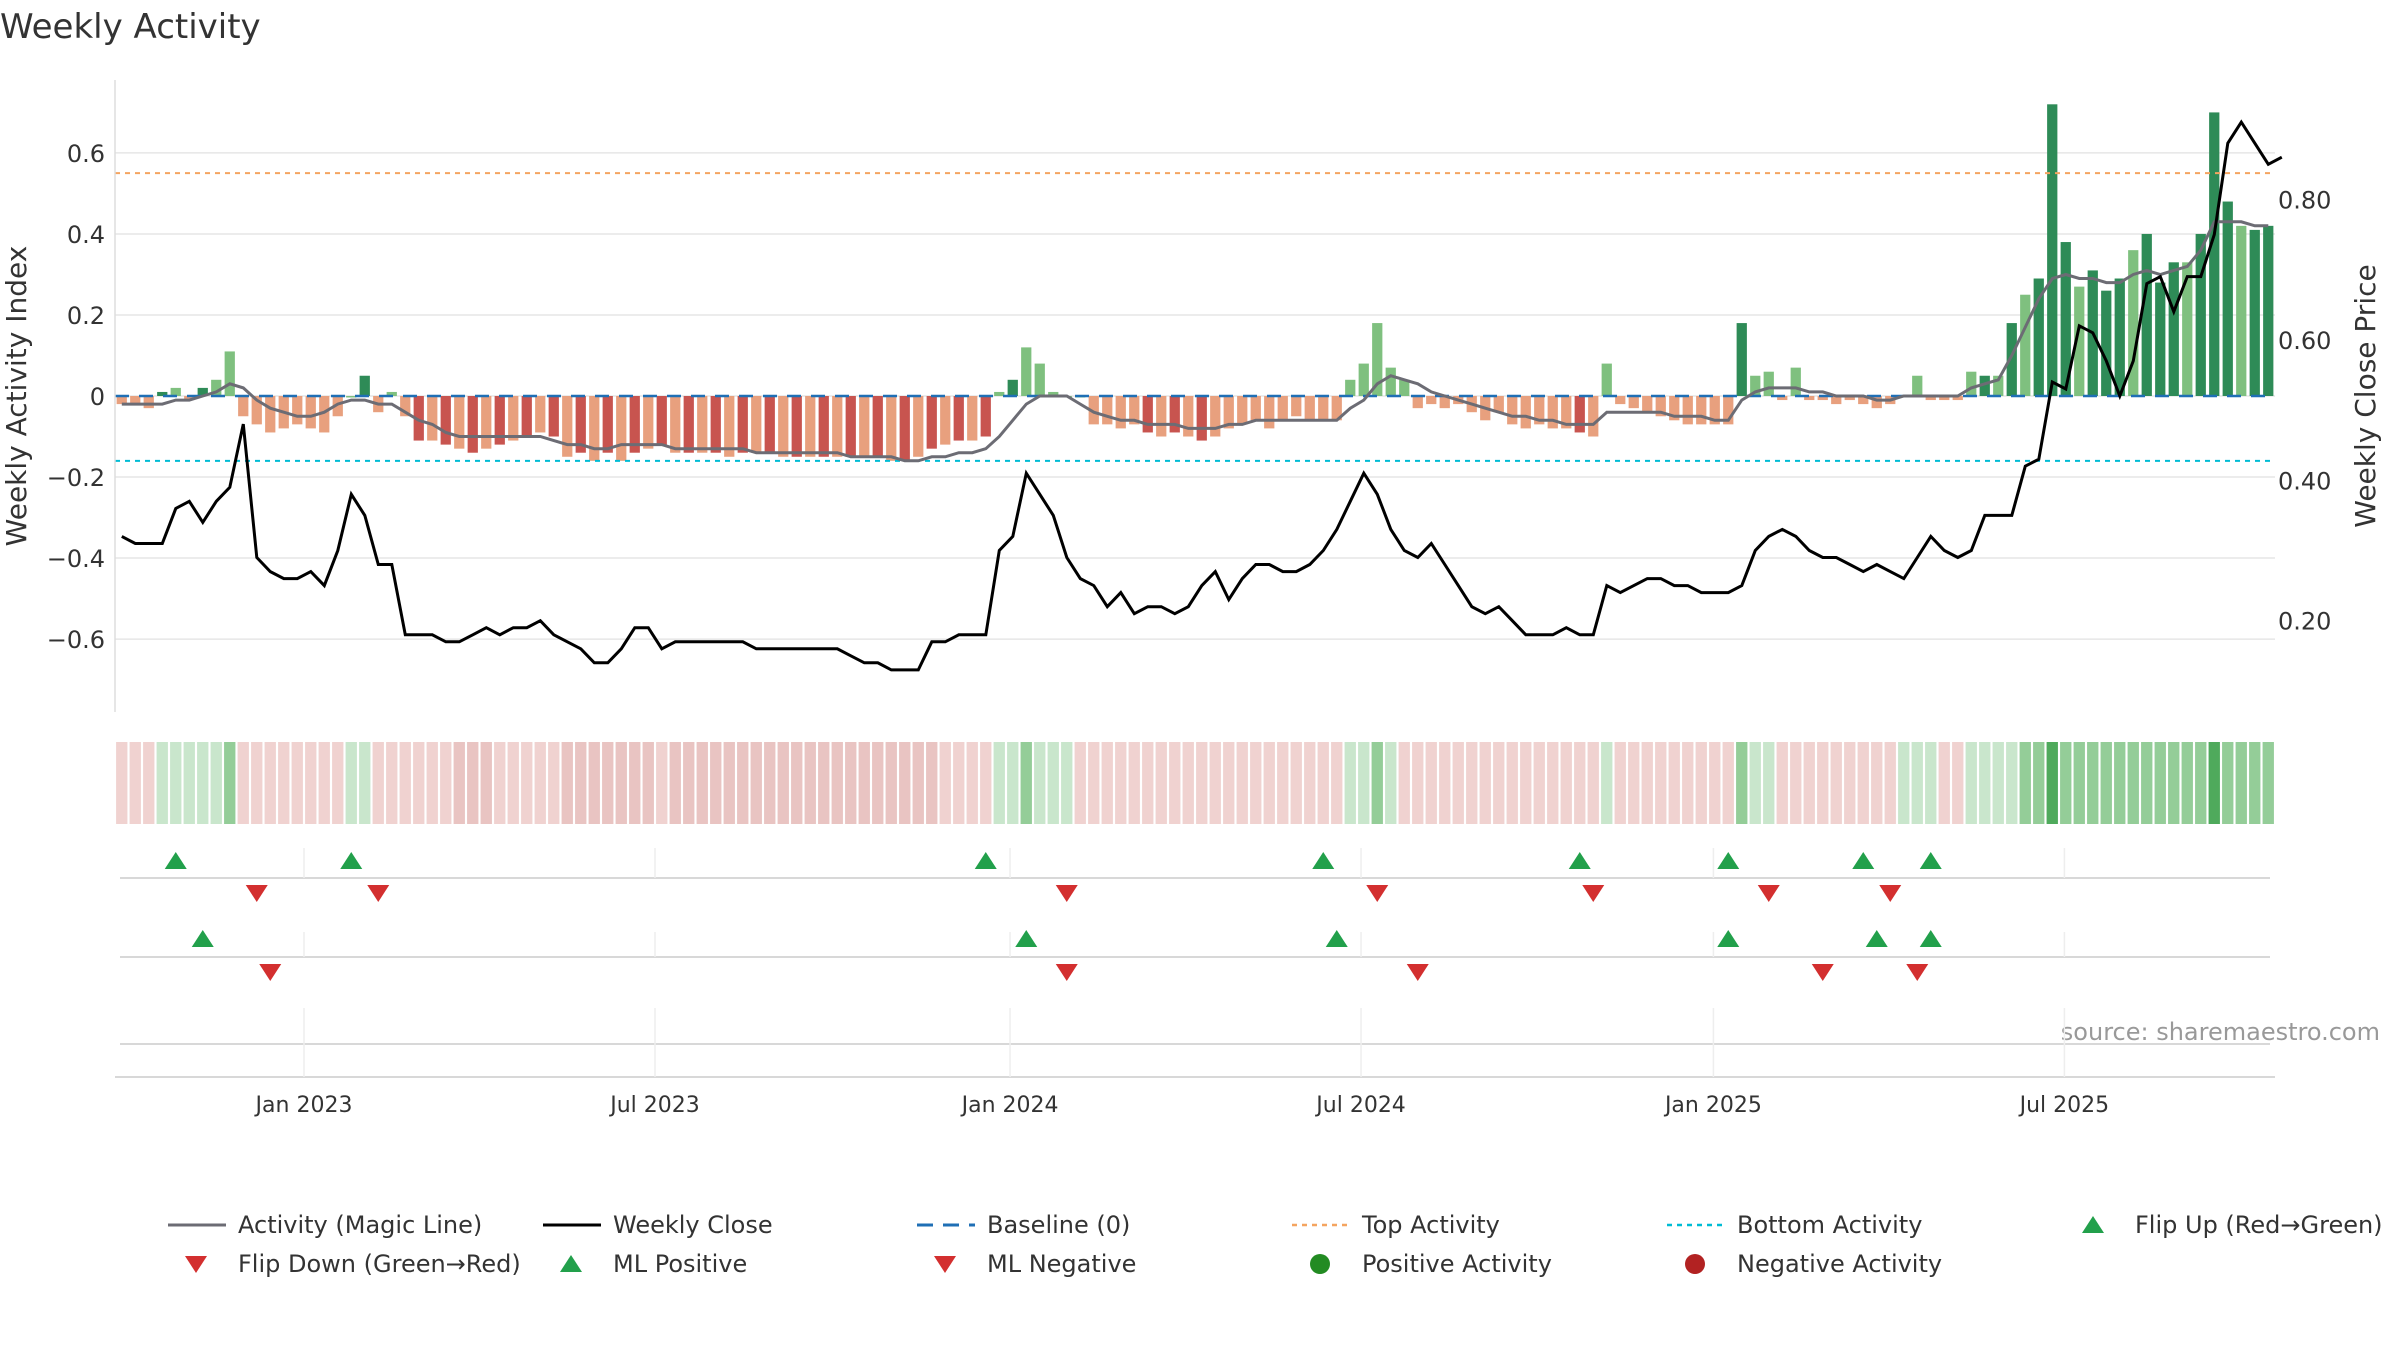 The height and width of the screenshot is (1350, 2400). I want to click on x-tick-label: Jul 2025, so click(2064, 1105).